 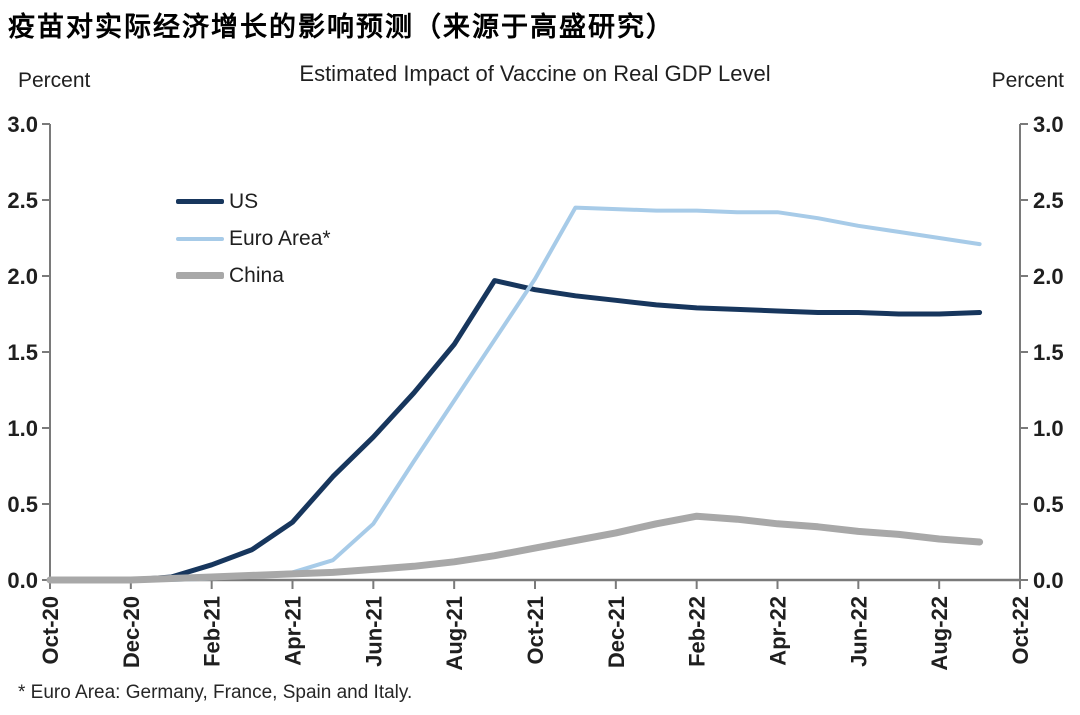 What do you see at coordinates (778, 631) in the screenshot?
I see `x-tick-label: Apr-22` at bounding box center [778, 631].